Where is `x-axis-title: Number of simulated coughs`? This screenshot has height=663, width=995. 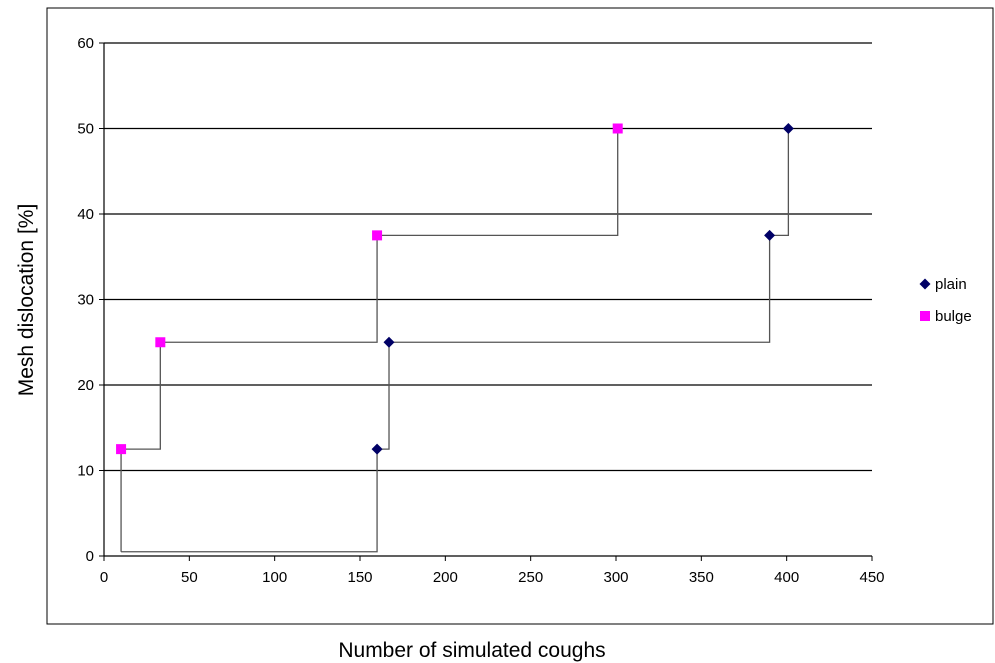 x-axis-title: Number of simulated coughs is located at coordinates (471, 650).